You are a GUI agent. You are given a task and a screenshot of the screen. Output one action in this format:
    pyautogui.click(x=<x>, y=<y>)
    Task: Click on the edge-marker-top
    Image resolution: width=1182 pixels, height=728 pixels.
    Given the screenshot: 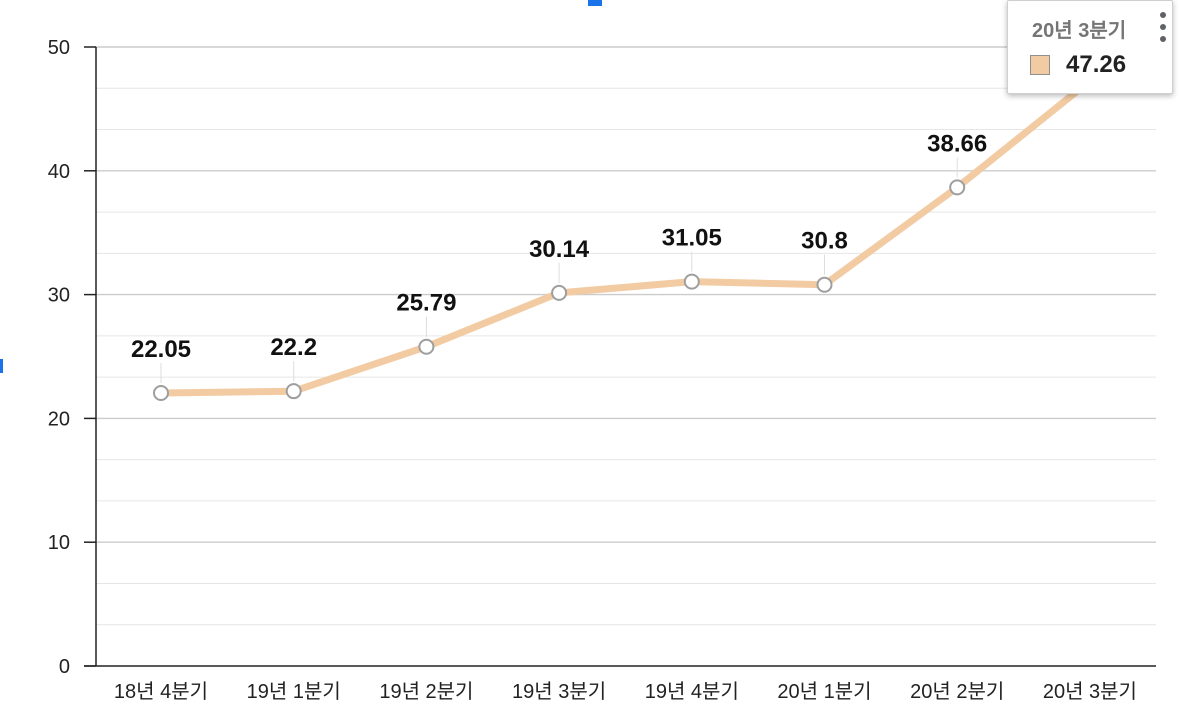 What is the action you would take?
    pyautogui.click(x=595, y=3)
    